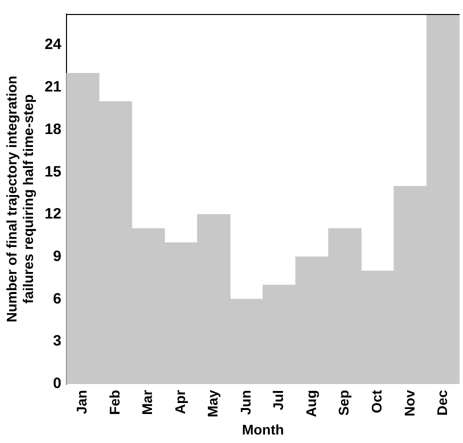  I want to click on x-tick-label: Jun, so click(245, 402).